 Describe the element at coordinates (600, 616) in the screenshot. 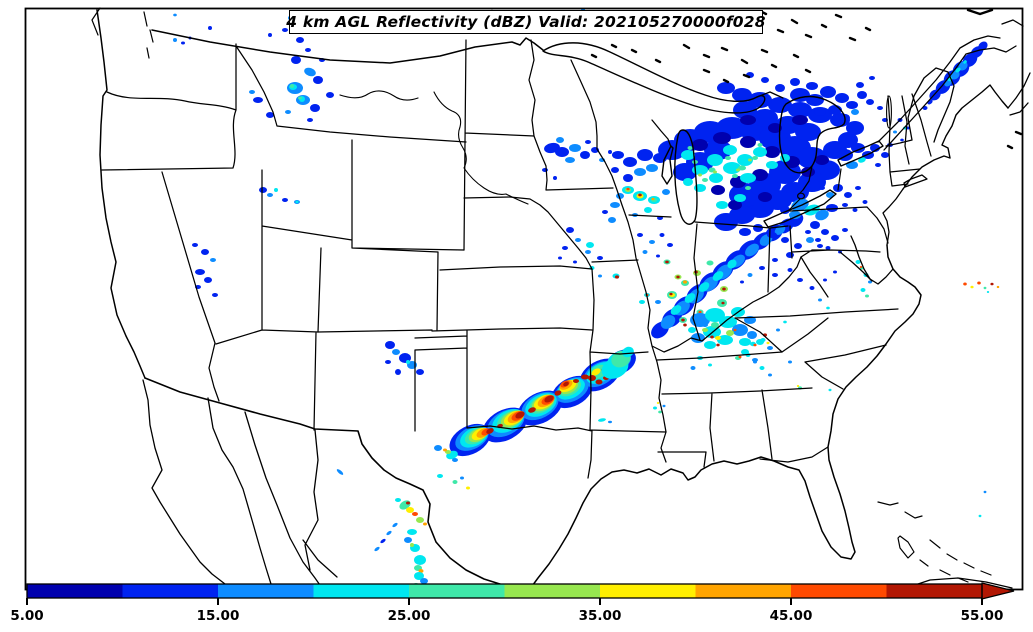

I see `colorbar-tick-label: 35.00` at that location.